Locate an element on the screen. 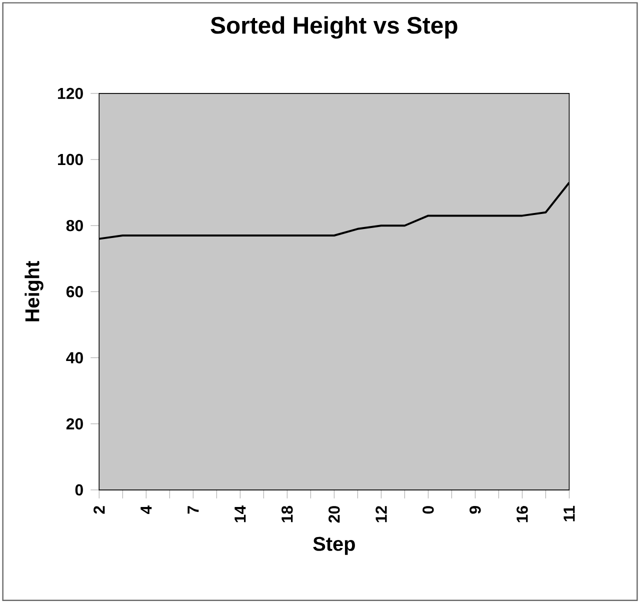  y-tick-label: 40 is located at coordinates (74, 358).